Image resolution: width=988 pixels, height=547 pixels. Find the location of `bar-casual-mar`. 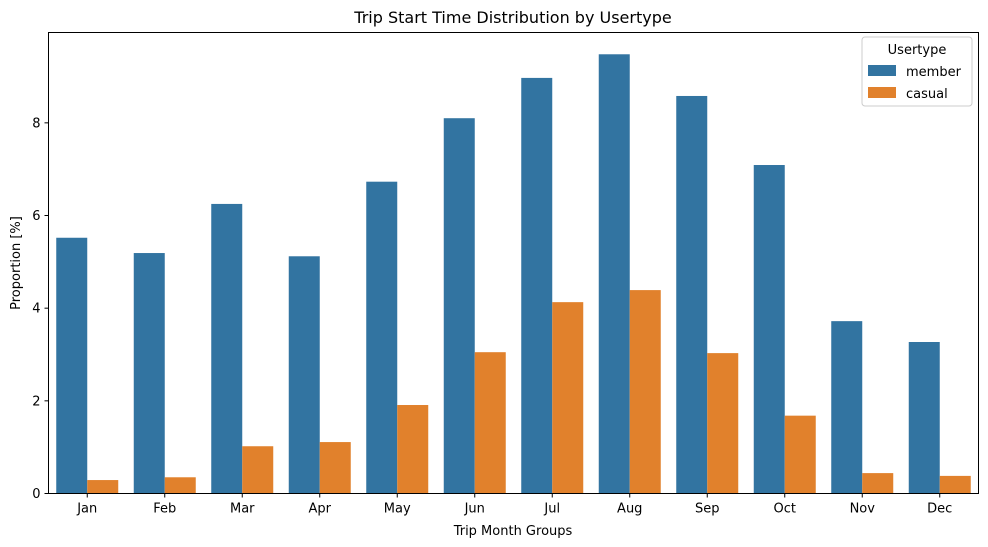

bar-casual-mar is located at coordinates (258, 470).